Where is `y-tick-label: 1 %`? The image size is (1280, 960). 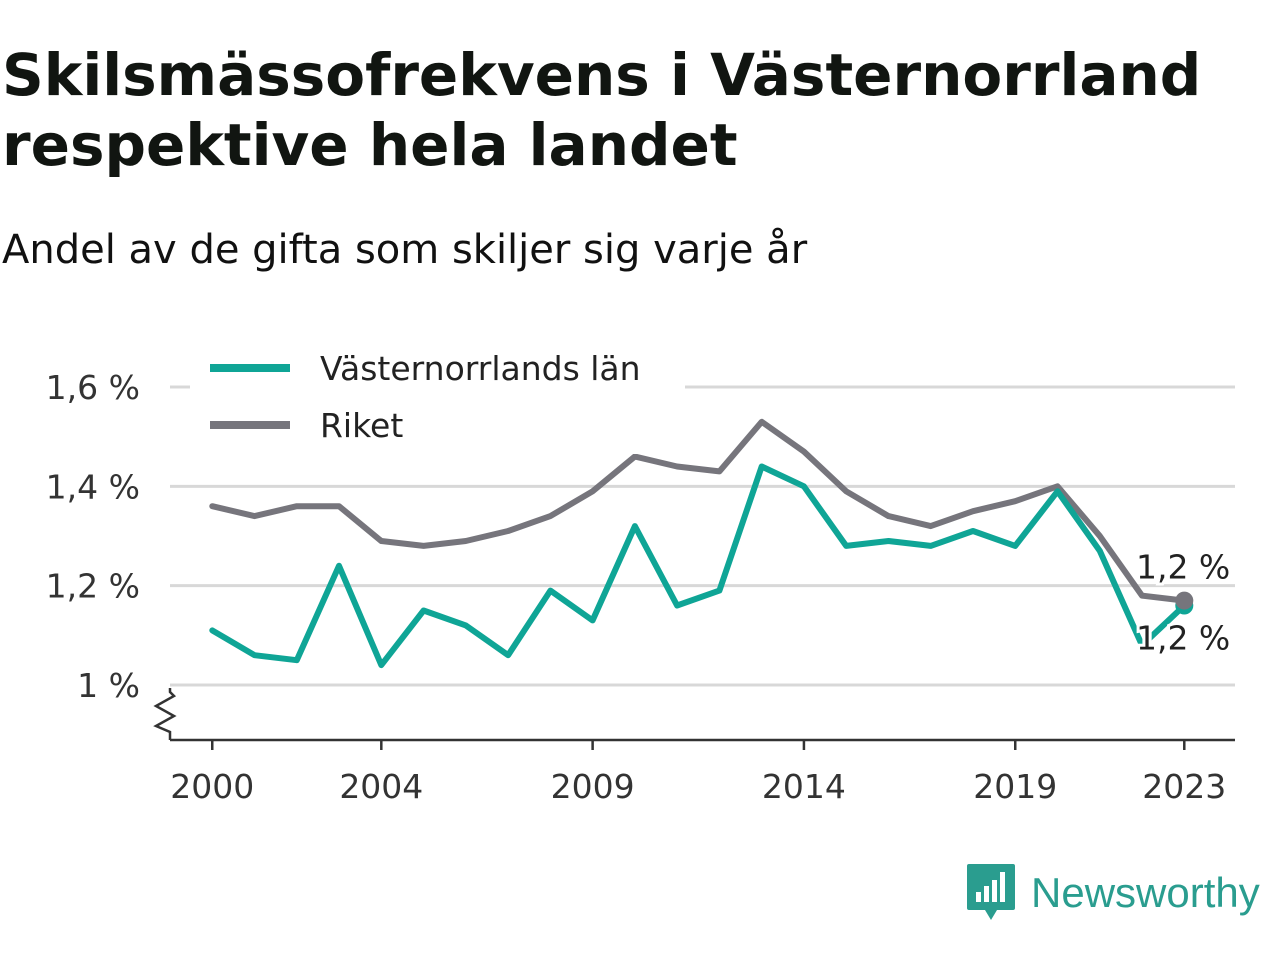
y-tick-label: 1 % is located at coordinates (108, 685).